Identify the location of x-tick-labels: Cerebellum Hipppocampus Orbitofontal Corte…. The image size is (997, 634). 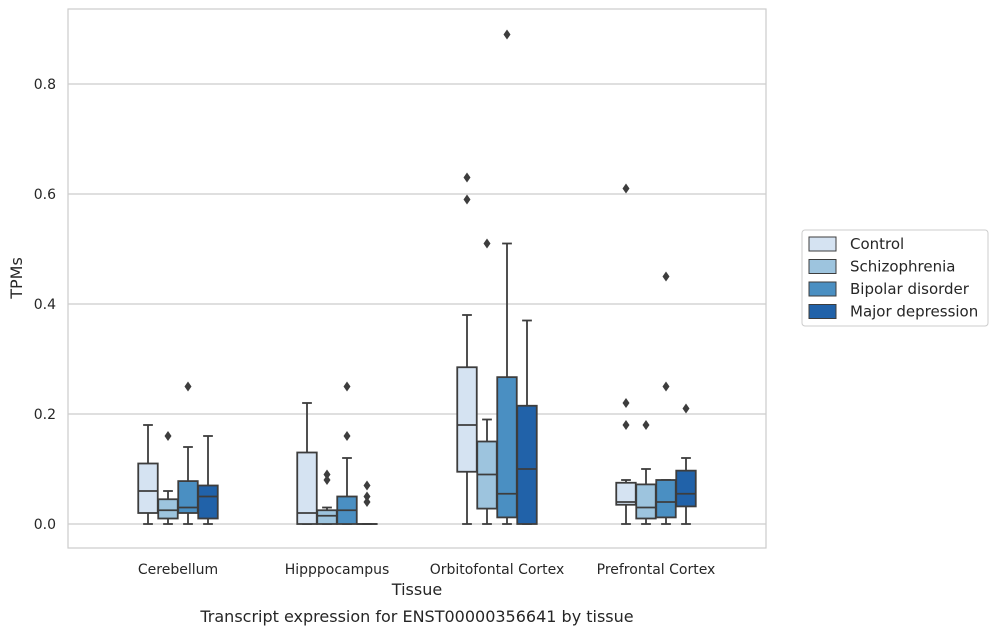
(426, 570).